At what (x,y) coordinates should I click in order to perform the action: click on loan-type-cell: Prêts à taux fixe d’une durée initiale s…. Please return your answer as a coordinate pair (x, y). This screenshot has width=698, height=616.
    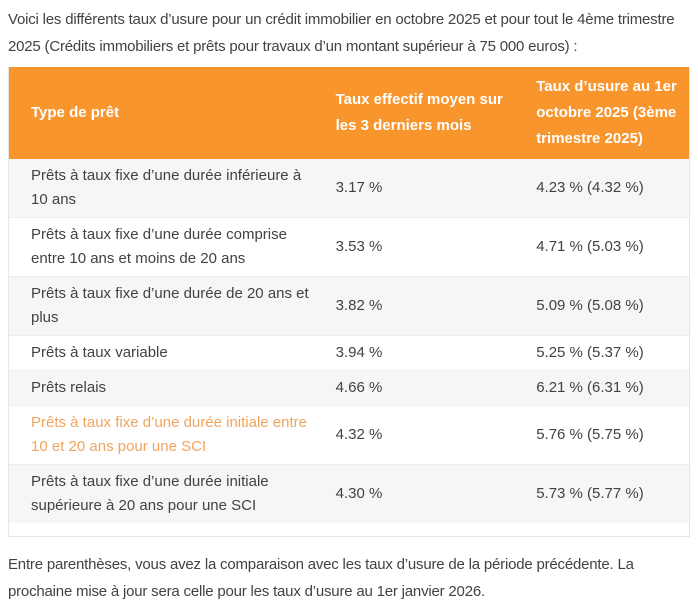
    Looking at the image, I should click on (169, 493).